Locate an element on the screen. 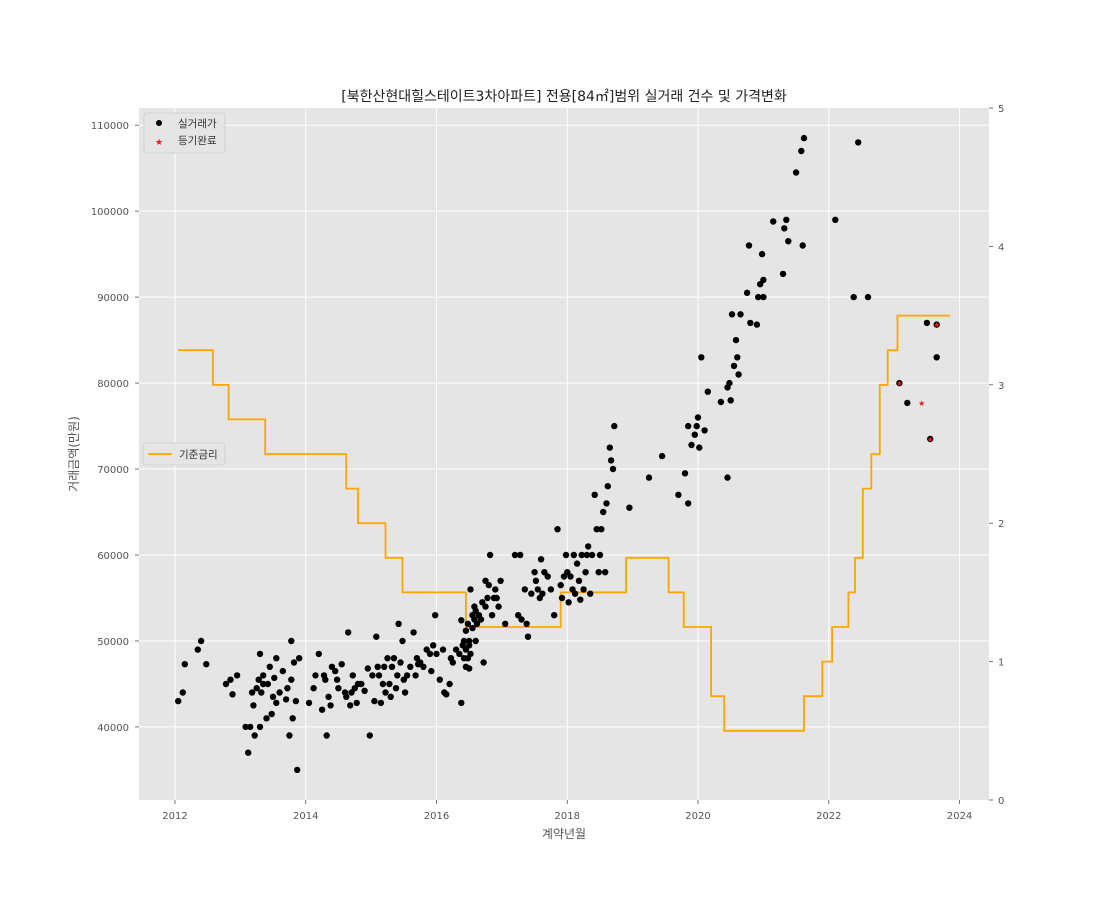 This screenshot has width=1100, height=900. legend-upper: 실거래가 ★ 등기완료 is located at coordinates (184, 133).